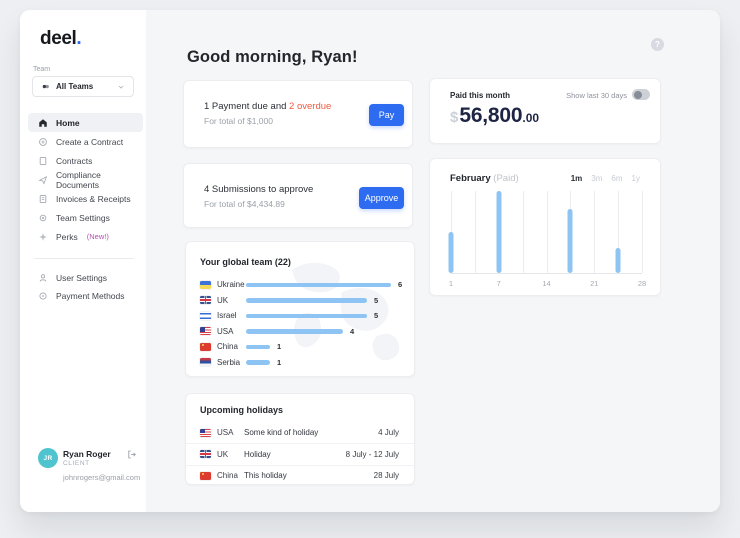 This screenshot has width=740, height=538. Describe the element at coordinates (381, 198) in the screenshot. I see `approve-button: Approve` at that location.